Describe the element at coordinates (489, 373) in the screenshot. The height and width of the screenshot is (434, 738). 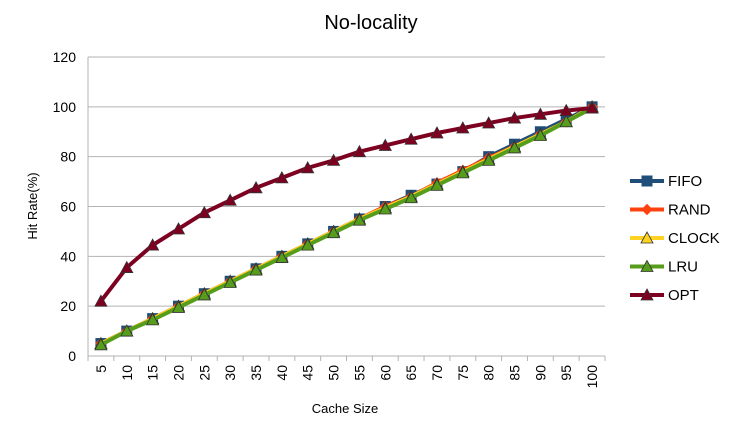
I see `x-tick-label: 80` at that location.